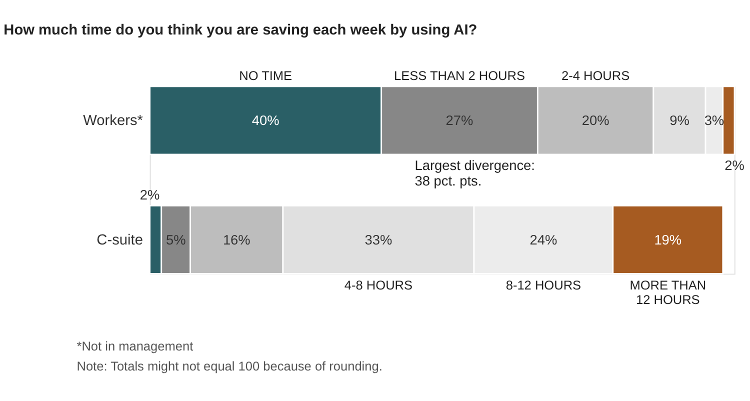 This screenshot has width=750, height=401. What do you see at coordinates (378, 240) in the screenshot?
I see `data-label: 33%` at bounding box center [378, 240].